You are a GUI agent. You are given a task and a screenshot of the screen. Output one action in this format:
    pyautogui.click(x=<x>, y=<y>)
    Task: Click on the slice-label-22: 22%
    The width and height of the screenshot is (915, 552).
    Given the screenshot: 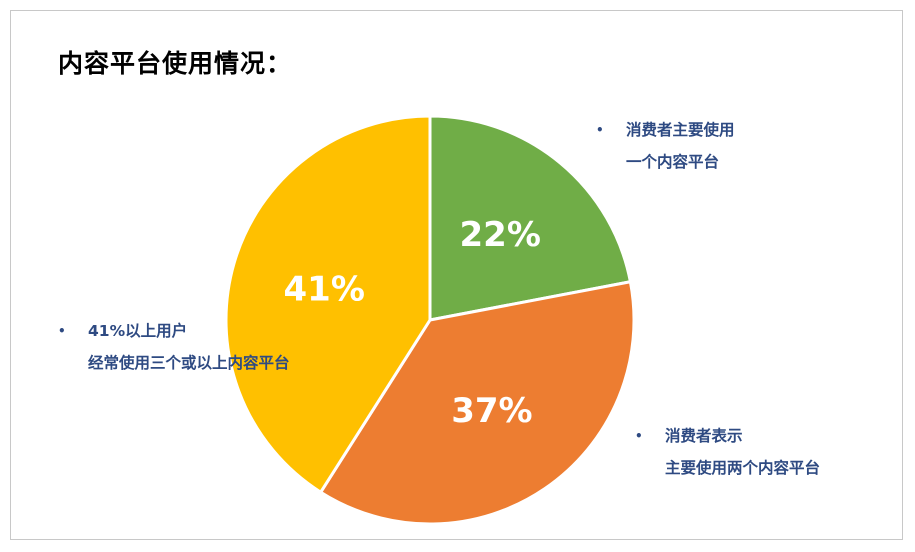 What is the action you would take?
    pyautogui.click(x=500, y=235)
    